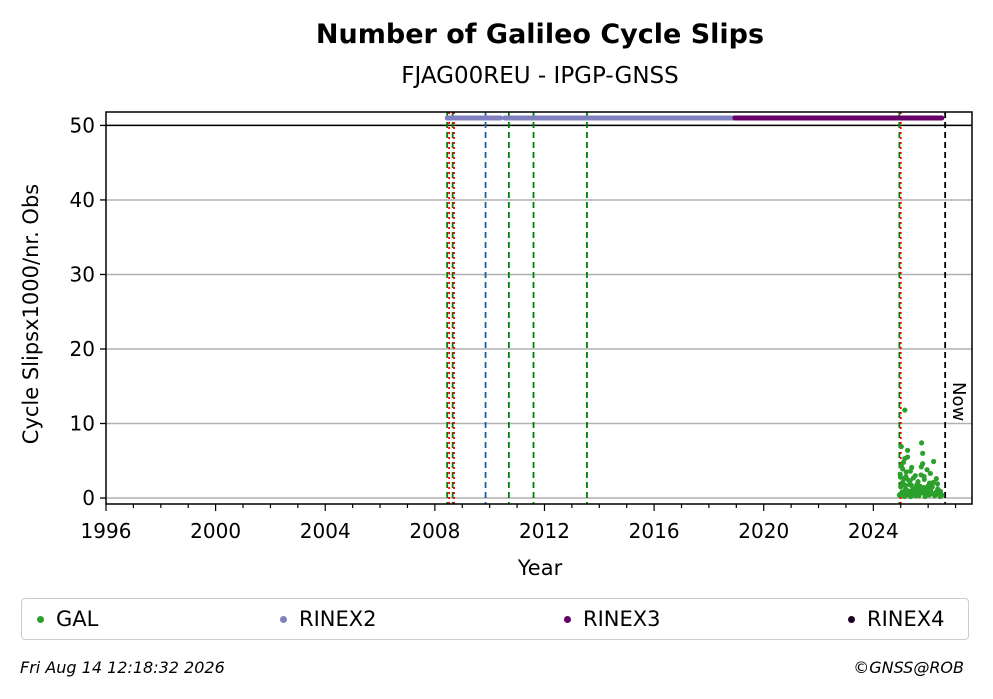  I want to click on footer-copyright: ©GNSS@ROB, so click(908, 667).